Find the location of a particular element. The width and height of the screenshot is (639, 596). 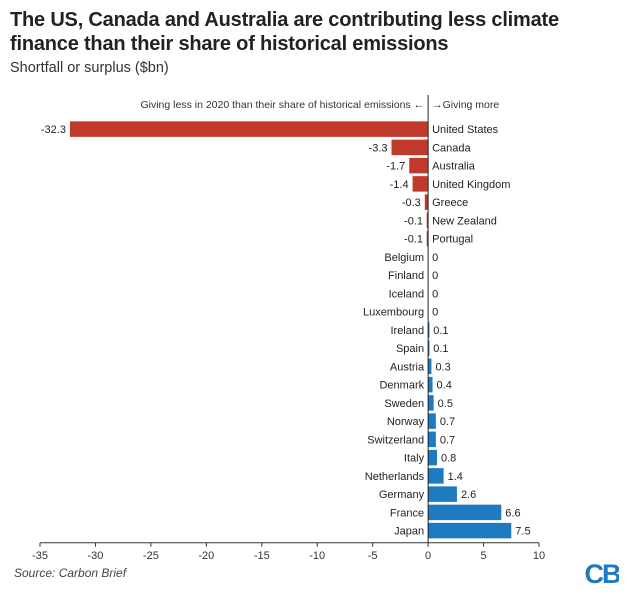

logo-text: CB is located at coordinates (602, 573).